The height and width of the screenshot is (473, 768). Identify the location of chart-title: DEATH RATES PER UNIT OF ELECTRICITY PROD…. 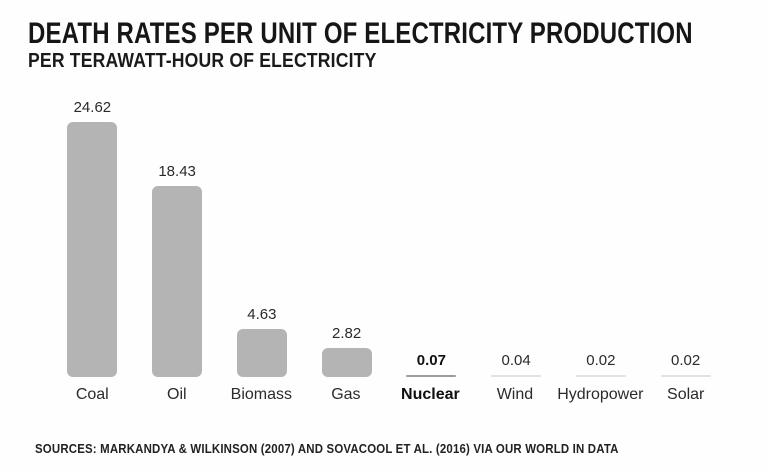
(360, 33).